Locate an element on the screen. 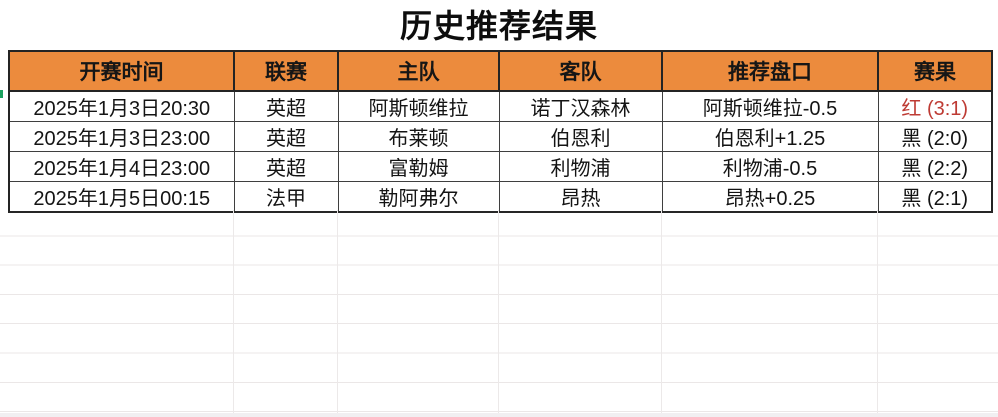 This screenshot has width=998, height=417. column-header-handicap: 推荐盘口 is located at coordinates (770, 71).